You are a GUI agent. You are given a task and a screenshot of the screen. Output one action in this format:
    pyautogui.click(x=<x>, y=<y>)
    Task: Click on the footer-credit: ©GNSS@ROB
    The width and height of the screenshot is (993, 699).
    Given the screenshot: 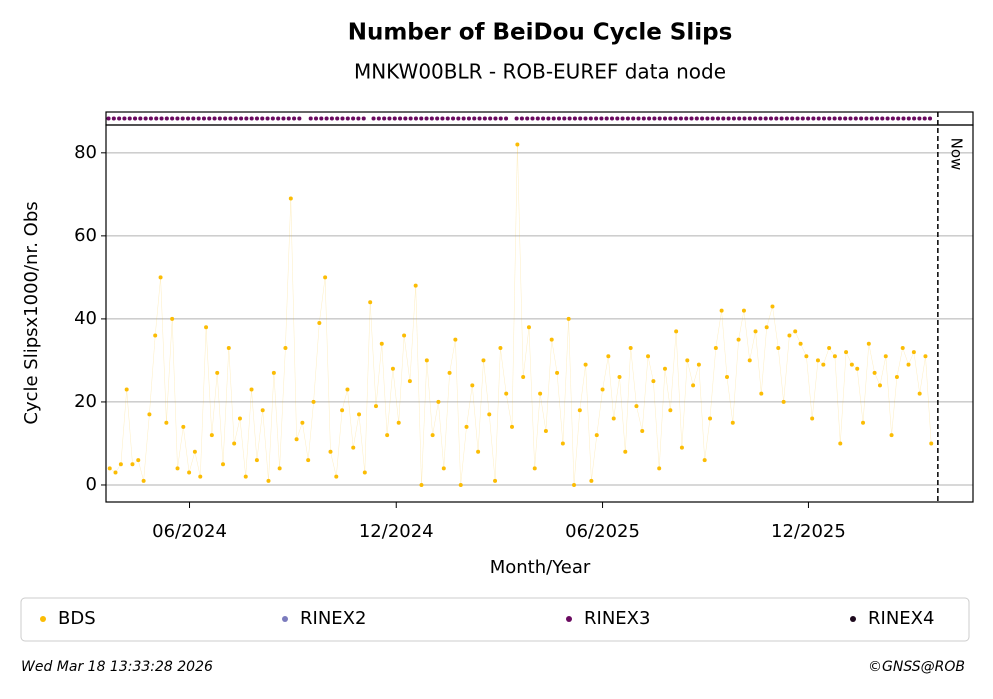 What is the action you would take?
    pyautogui.click(x=916, y=667)
    